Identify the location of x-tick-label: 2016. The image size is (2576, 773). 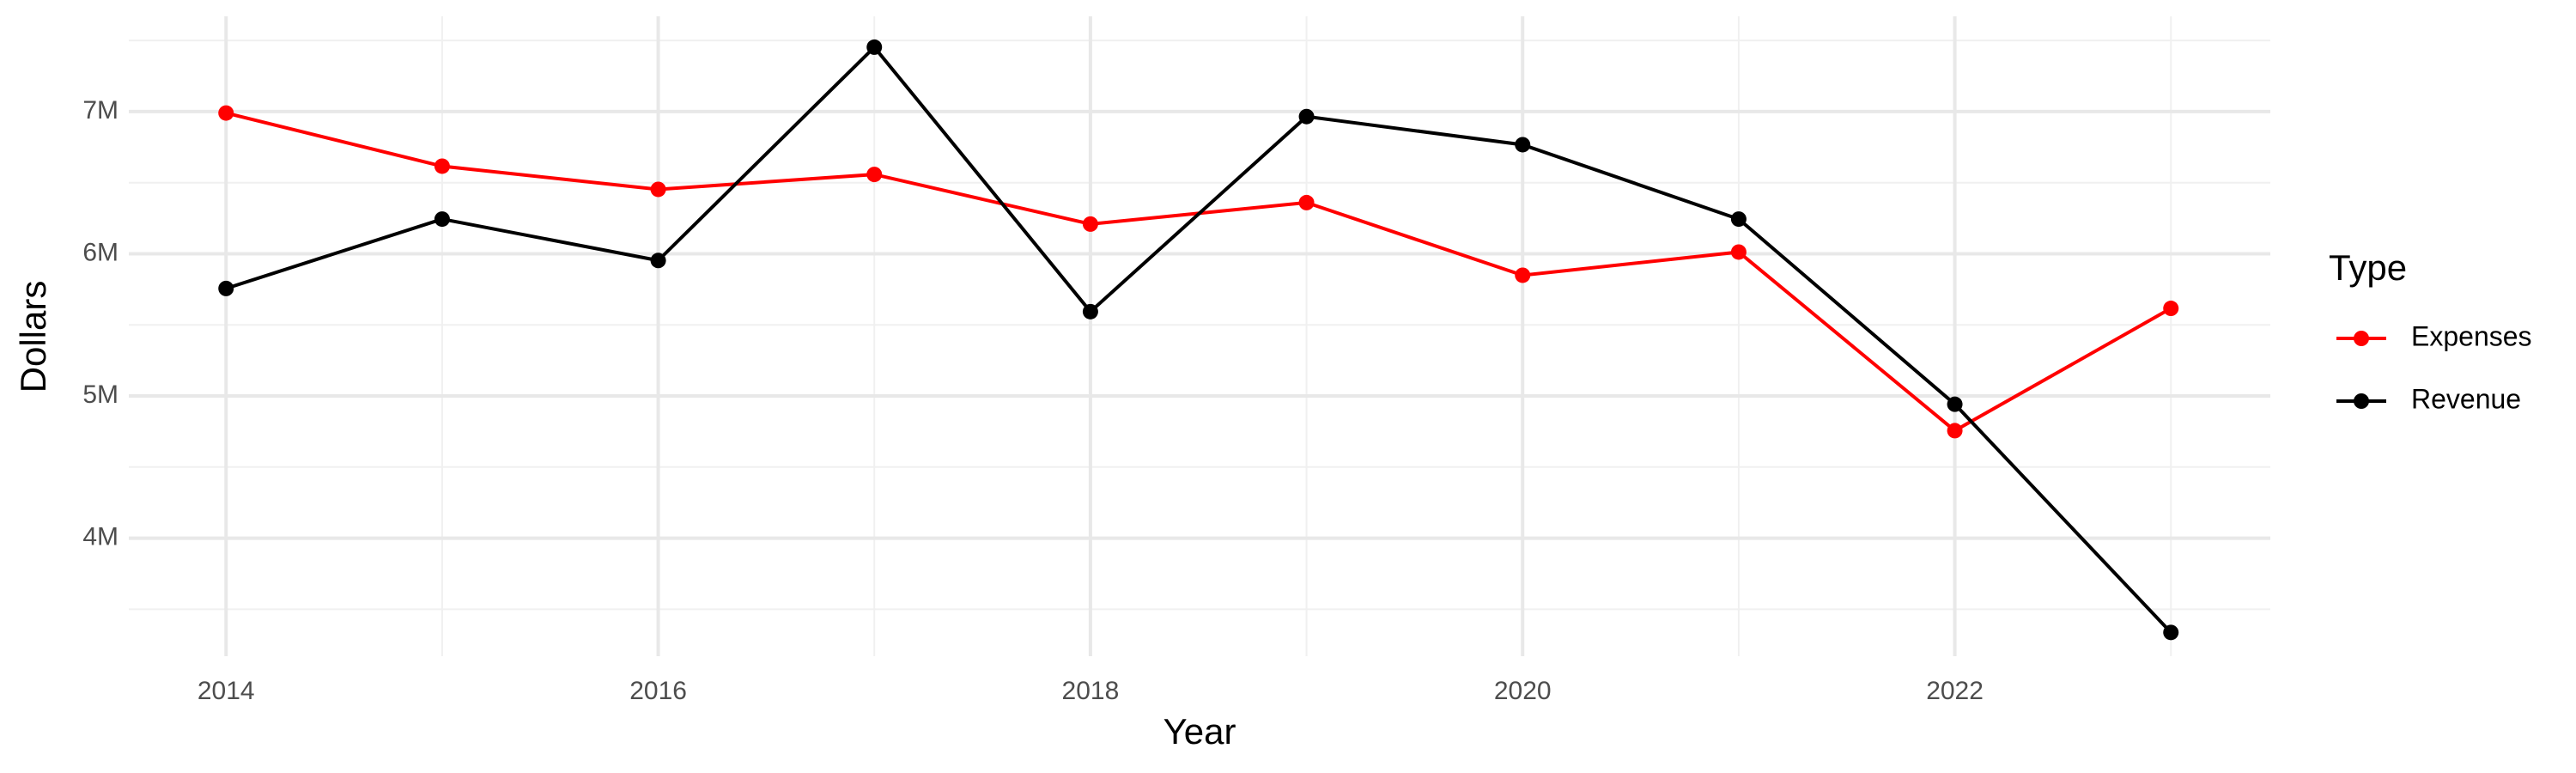
(658, 691).